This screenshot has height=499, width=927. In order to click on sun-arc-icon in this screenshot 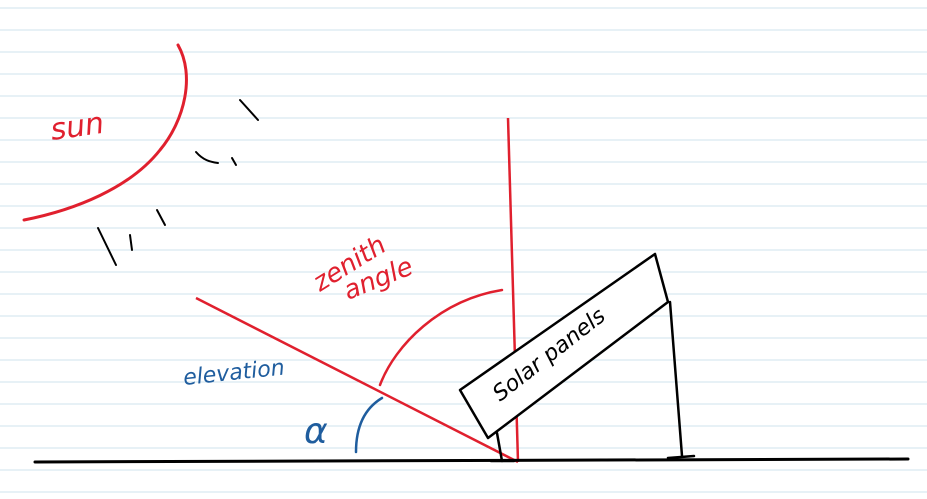, I will do `click(105, 132)`.